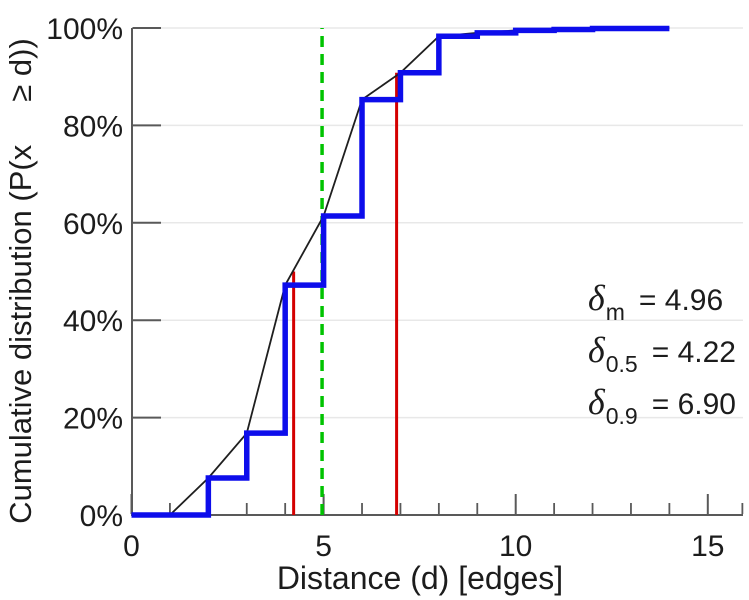  I want to click on p90-annotation: δ0.9 = 6.90, so click(662, 402).